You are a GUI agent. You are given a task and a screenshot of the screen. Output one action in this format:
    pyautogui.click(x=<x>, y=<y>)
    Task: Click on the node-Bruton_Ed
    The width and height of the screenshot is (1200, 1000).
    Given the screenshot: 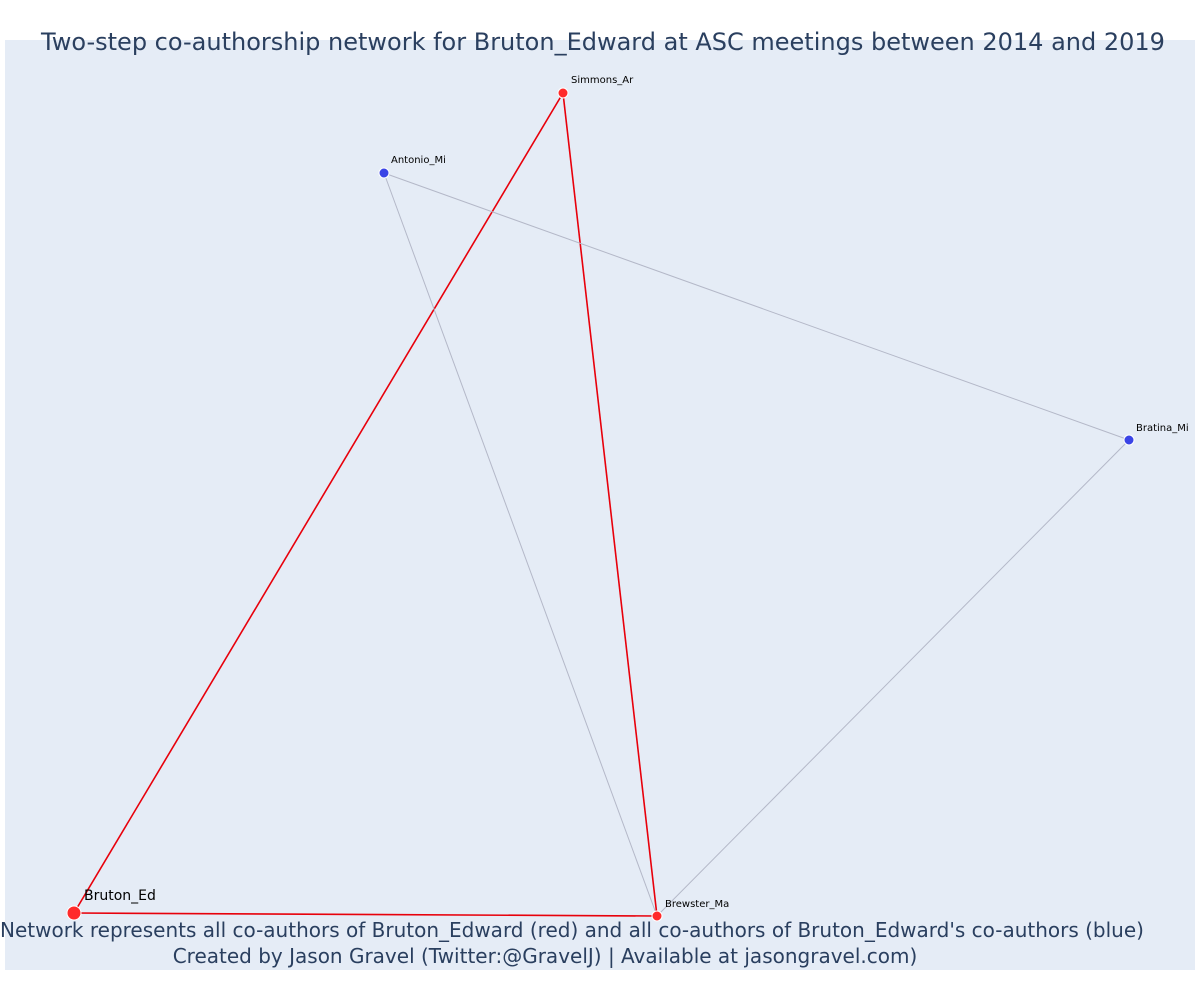 What is the action you would take?
    pyautogui.click(x=74, y=913)
    